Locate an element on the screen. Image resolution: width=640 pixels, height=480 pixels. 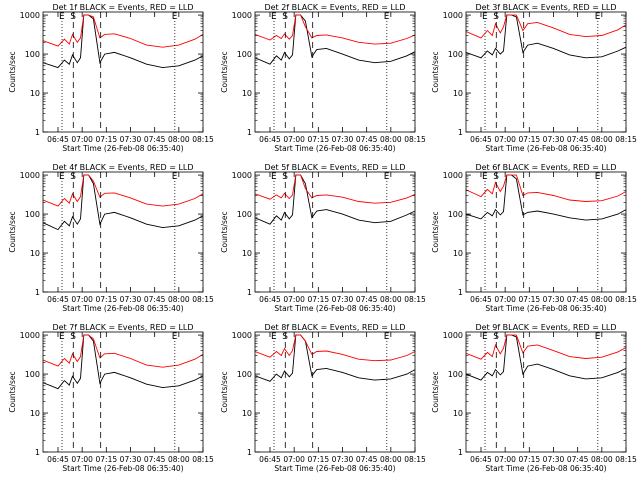
panel-title: Det 4f BLACK = Events, RED = LLD is located at coordinates (122, 167).